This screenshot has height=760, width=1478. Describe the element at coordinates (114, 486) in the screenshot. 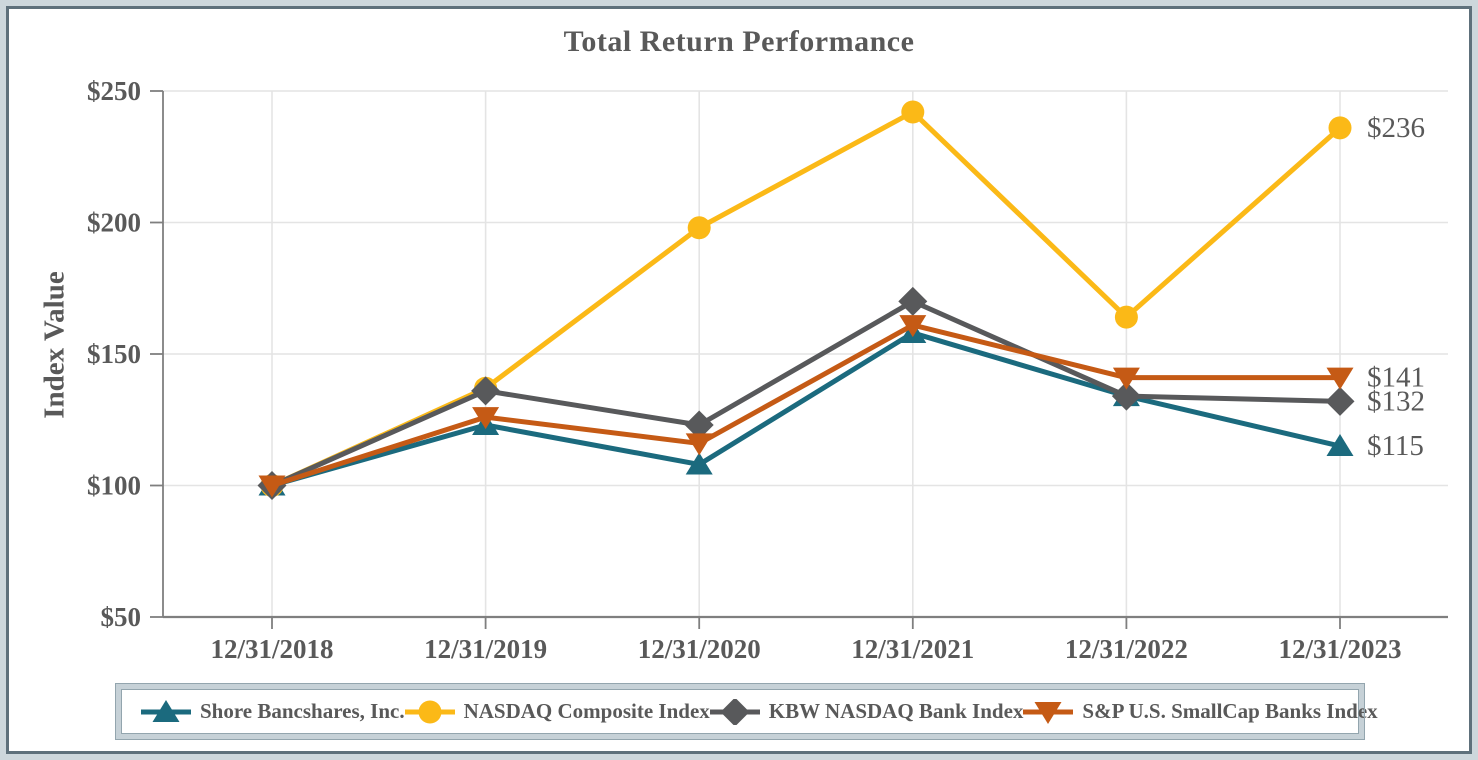

I see `y-tick-label: $100` at that location.